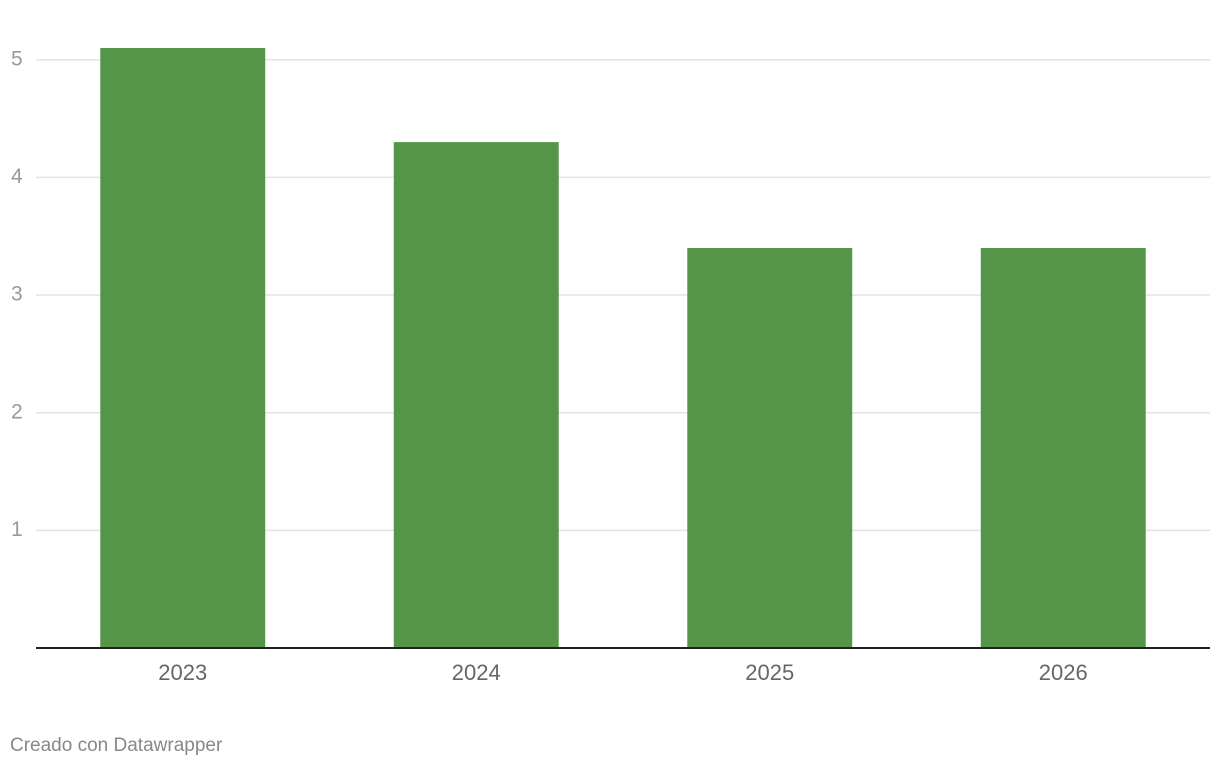 The height and width of the screenshot is (770, 1220). What do you see at coordinates (17, 411) in the screenshot?
I see `y-tick-label: 2` at bounding box center [17, 411].